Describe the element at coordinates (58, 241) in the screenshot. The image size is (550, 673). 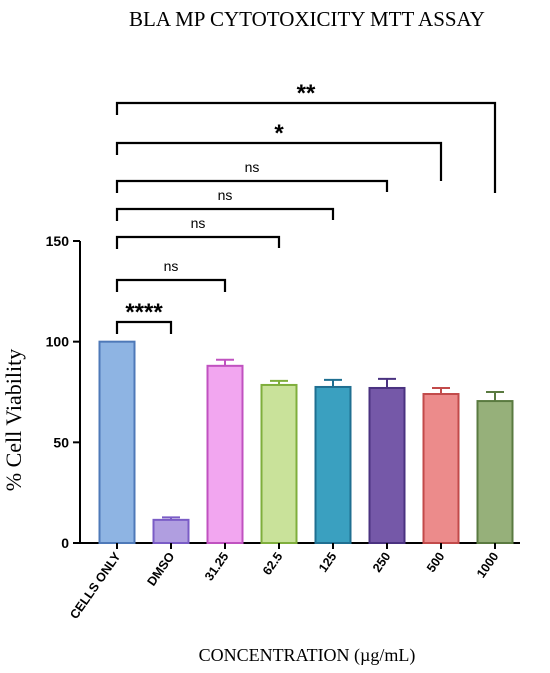
I see `y-tick-label: 150` at that location.